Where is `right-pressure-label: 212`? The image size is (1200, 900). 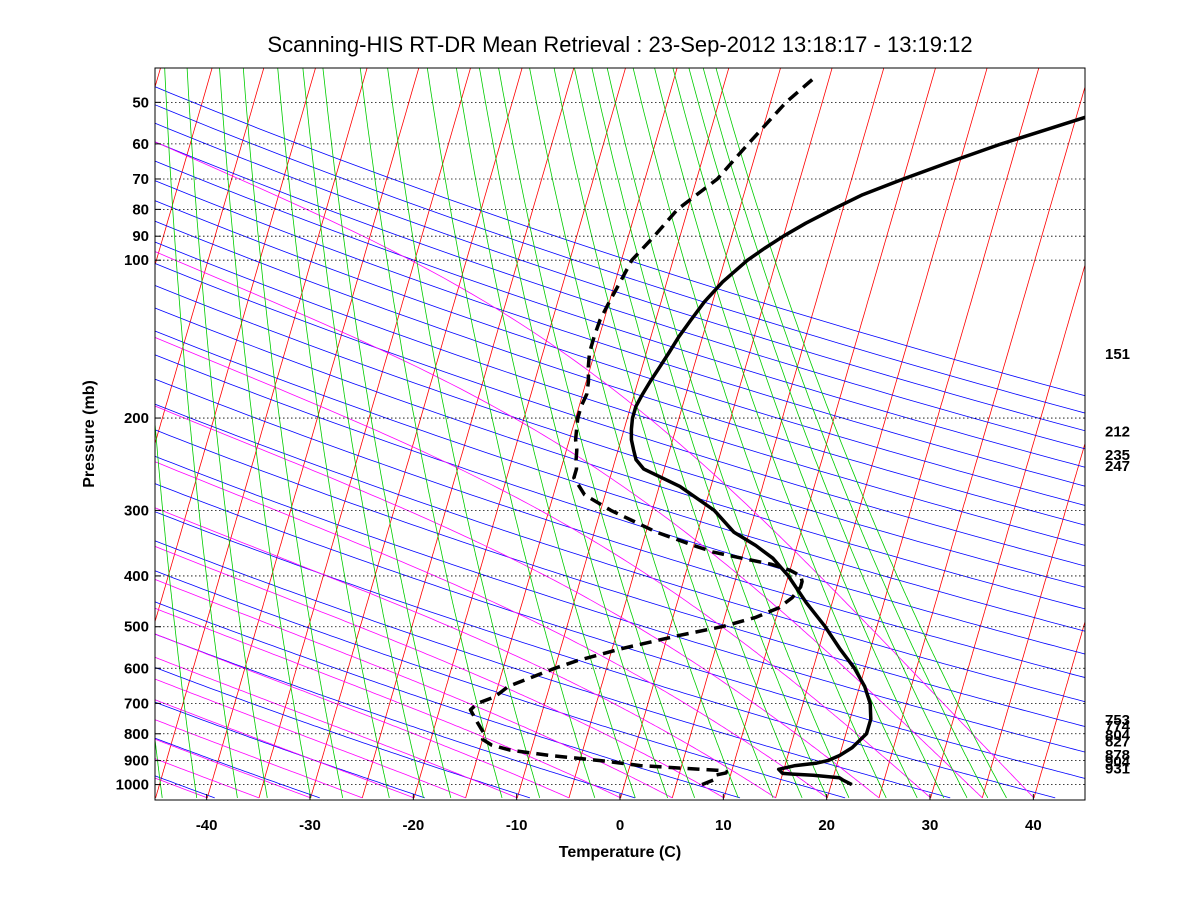
right-pressure-label: 212 is located at coordinates (1117, 431).